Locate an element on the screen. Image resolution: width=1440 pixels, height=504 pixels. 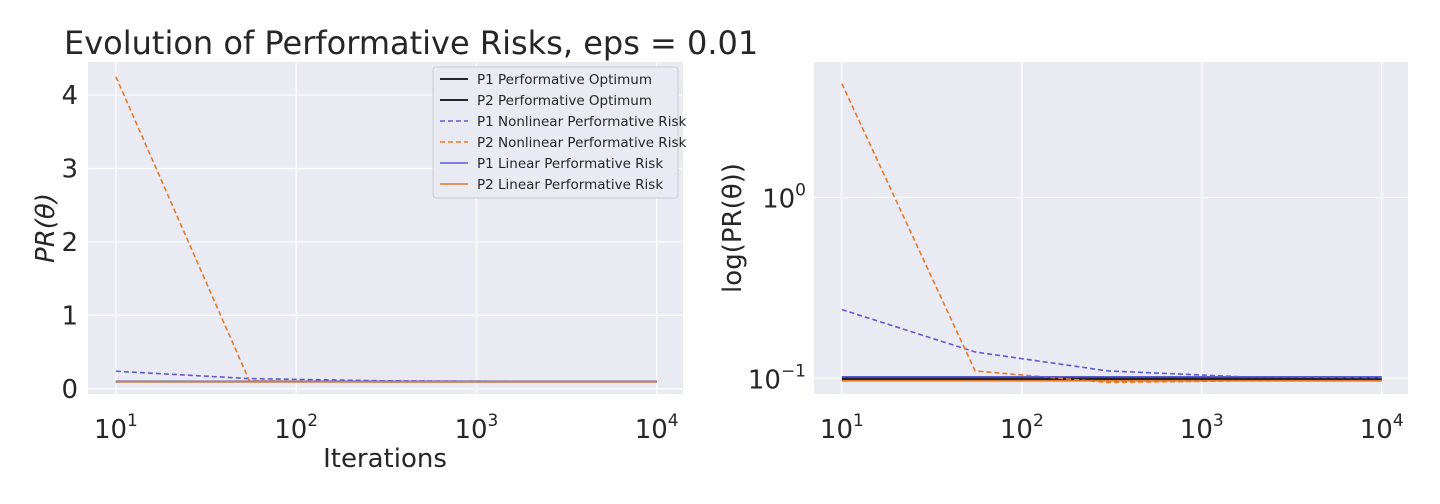
legend-label-p2-nonlinear-performative-risk: P2 Nonlinear Performative Risk is located at coordinates (581, 143).